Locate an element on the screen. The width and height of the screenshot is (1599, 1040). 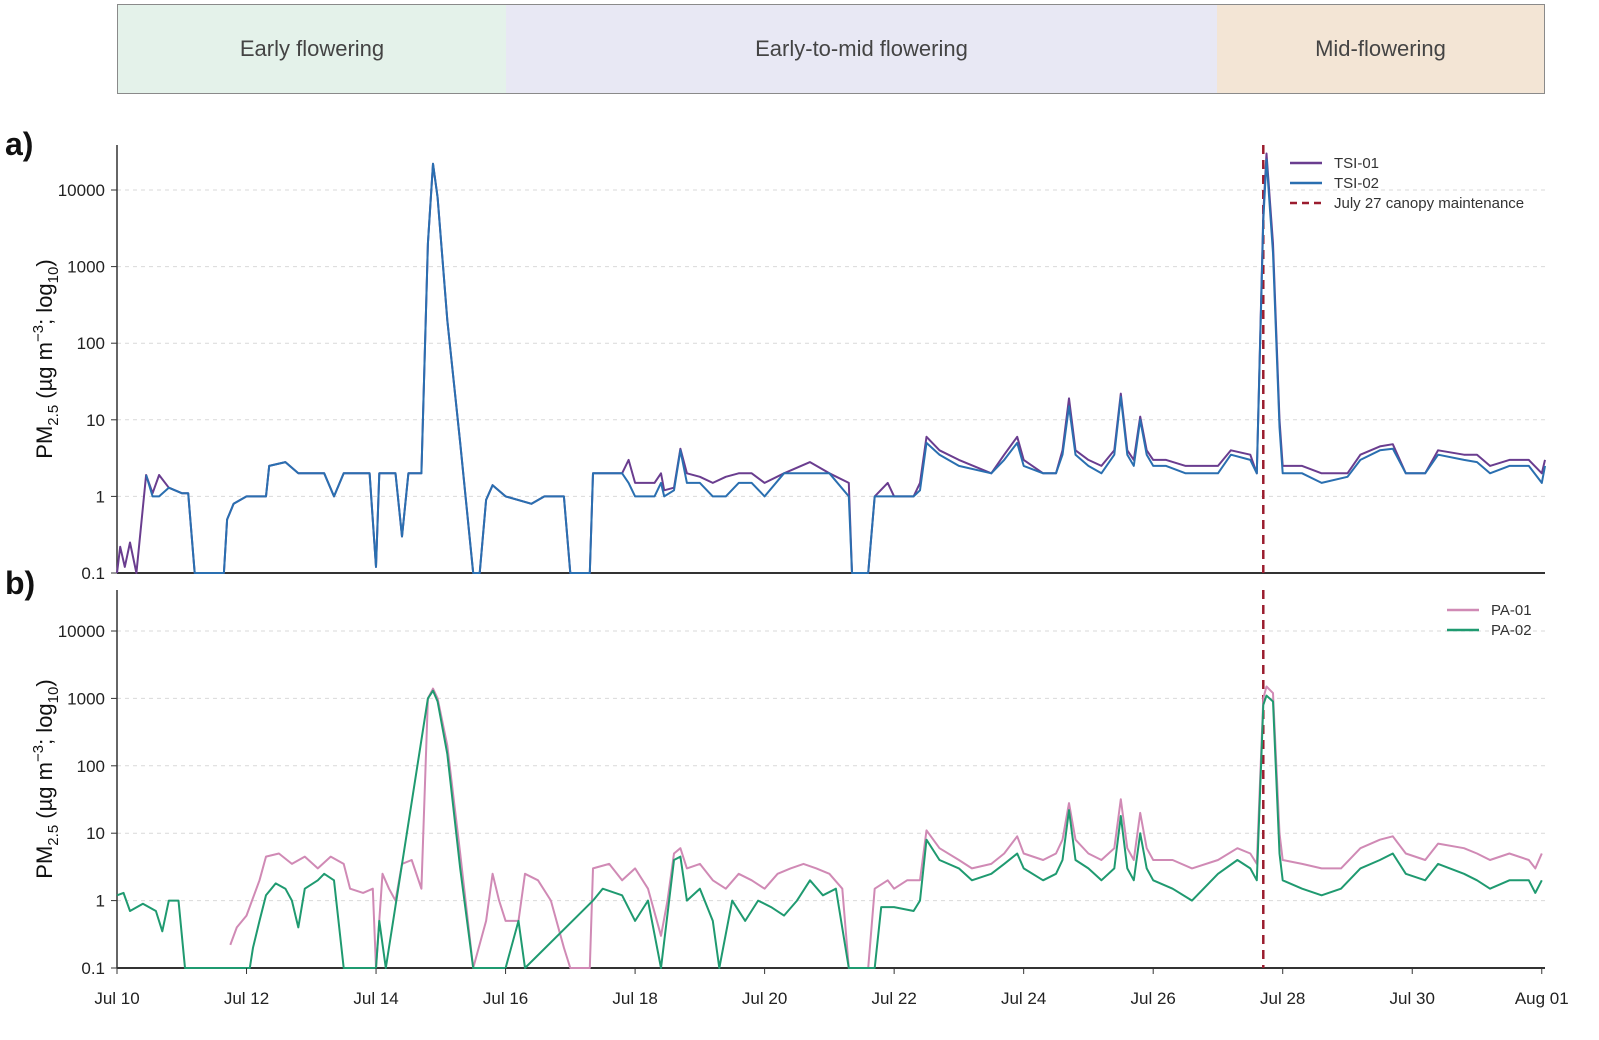
phase-label: Early-to-mid flowering is located at coordinates (861, 48).